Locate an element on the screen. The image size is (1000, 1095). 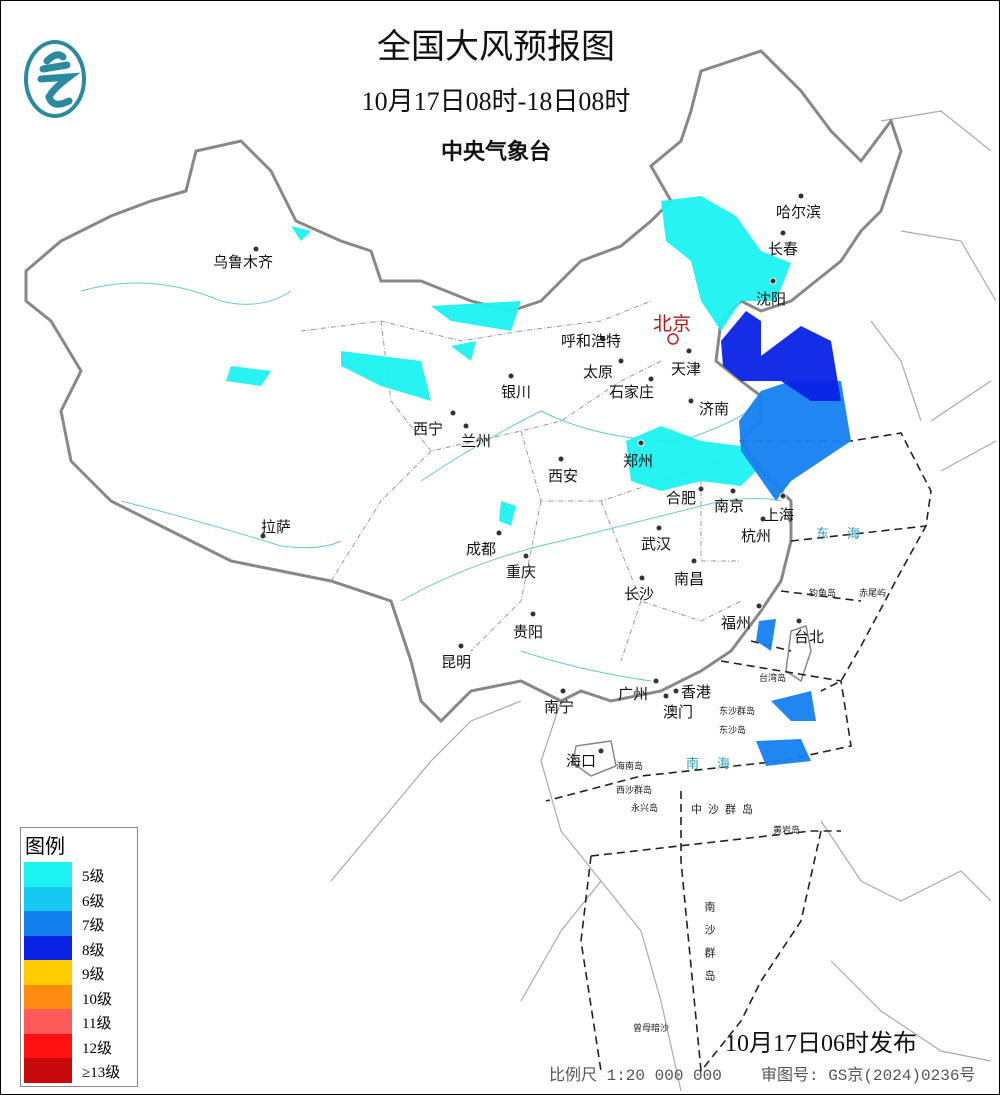
island-label: 曾母暗沙 is located at coordinates (651, 1029).